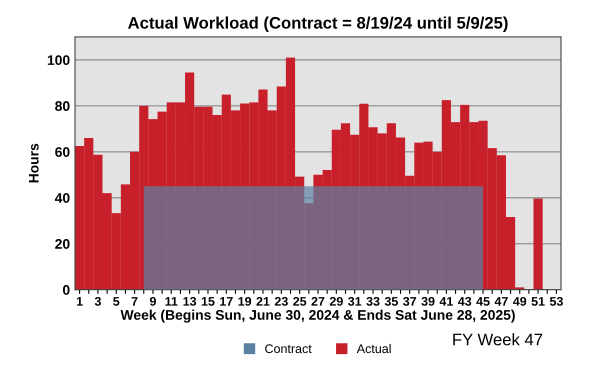 This screenshot has height=369, width=600. Describe the element at coordinates (501, 301) in the screenshot. I see `x-tick-label: 47` at that location.